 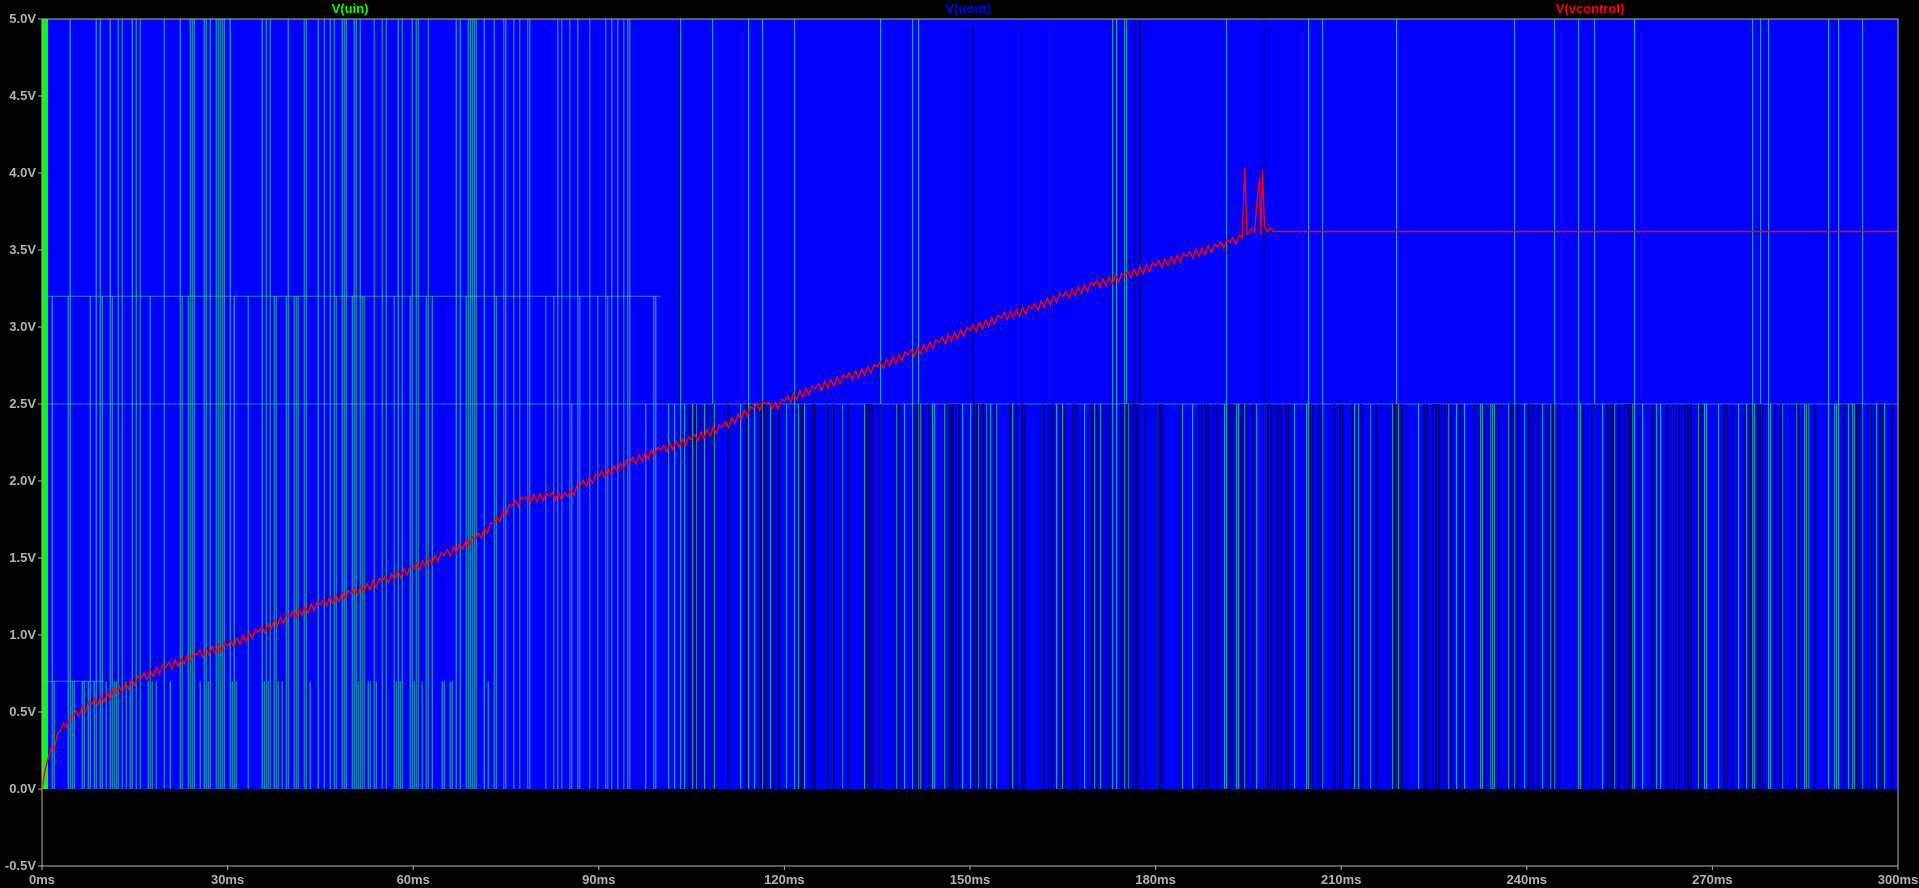 What do you see at coordinates (22, 249) in the screenshot?
I see `y-tick-label: 3.5V` at bounding box center [22, 249].